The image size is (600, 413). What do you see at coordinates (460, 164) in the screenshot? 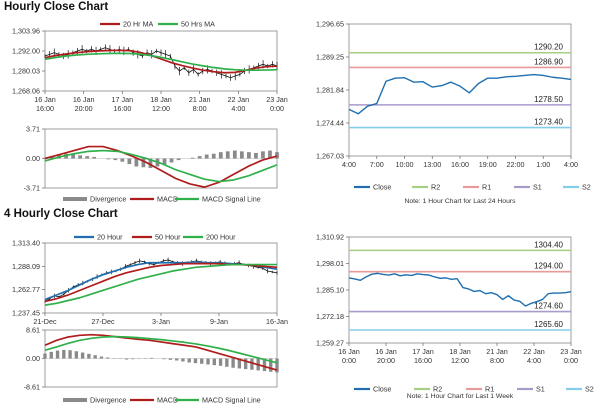
I see `x-tick-label: 16:00` at bounding box center [460, 164].